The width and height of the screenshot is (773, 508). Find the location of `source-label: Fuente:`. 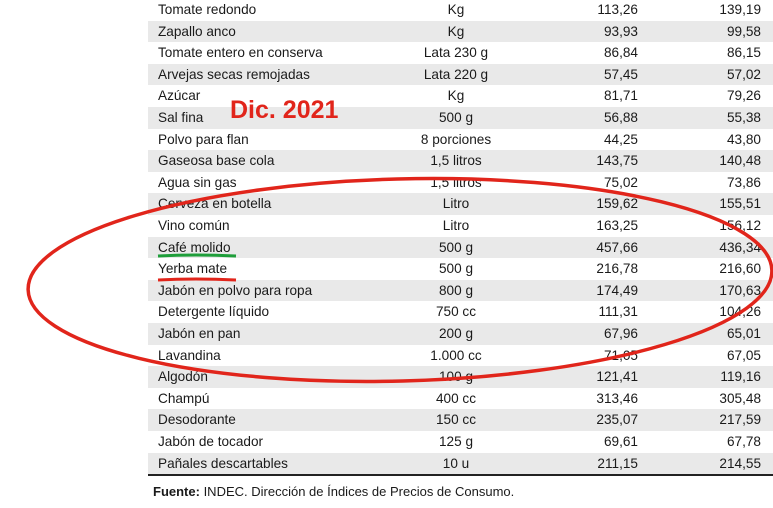

source-label: Fuente: is located at coordinates (176, 491).